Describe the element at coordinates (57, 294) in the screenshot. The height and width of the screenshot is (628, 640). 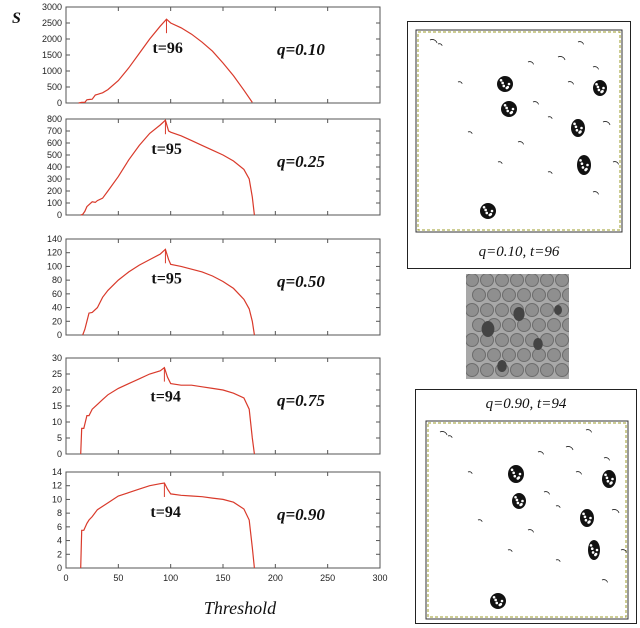
I see `y-tick-label: 60` at that location.